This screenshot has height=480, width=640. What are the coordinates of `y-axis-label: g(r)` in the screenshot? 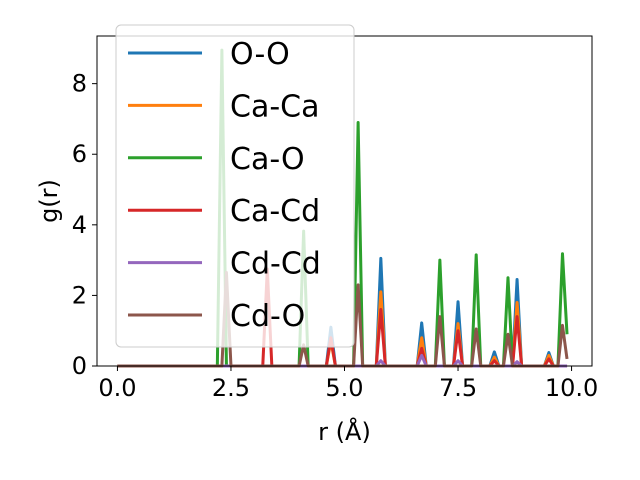 It's located at (49, 201).